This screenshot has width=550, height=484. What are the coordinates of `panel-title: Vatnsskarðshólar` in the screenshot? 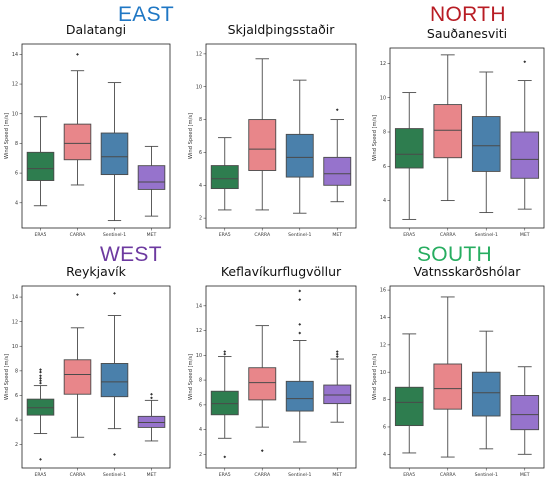 It's located at (468, 271).